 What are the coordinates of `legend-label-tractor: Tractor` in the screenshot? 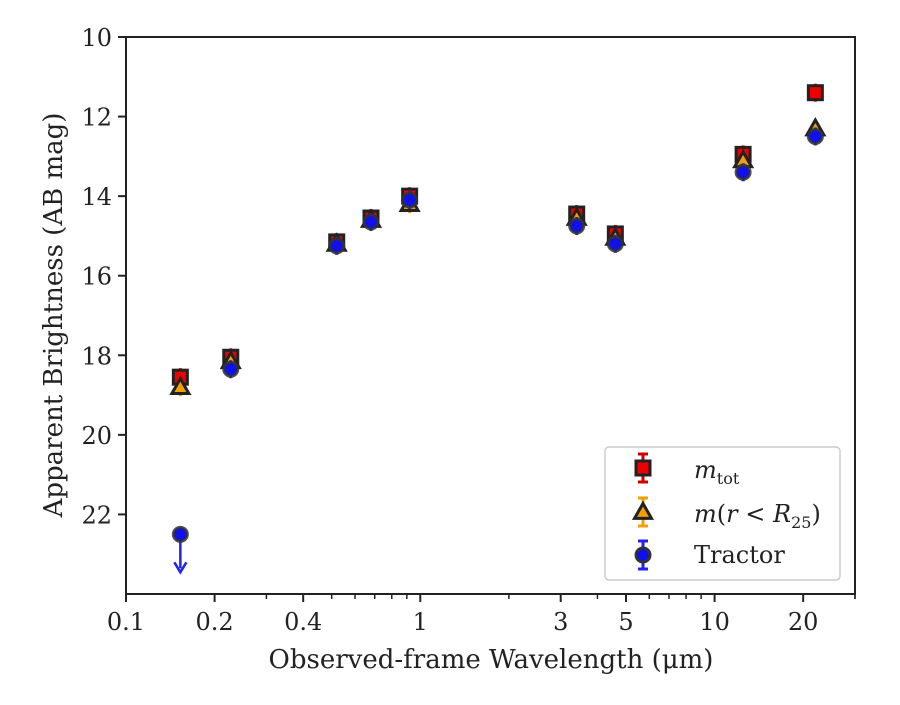 It's located at (739, 555).